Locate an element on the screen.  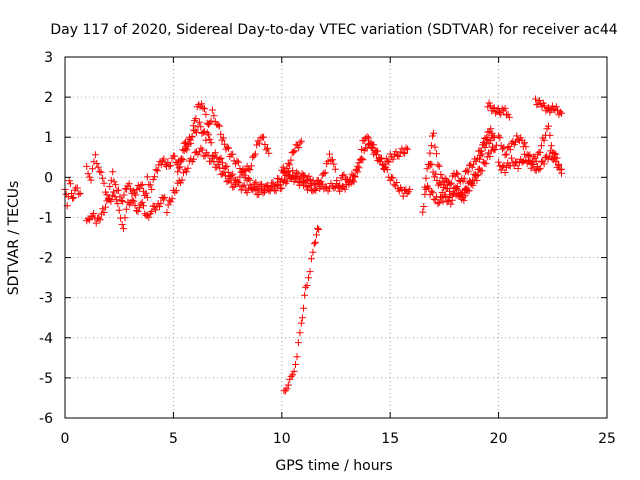
series-seg16 is located at coordinates (548, 107).